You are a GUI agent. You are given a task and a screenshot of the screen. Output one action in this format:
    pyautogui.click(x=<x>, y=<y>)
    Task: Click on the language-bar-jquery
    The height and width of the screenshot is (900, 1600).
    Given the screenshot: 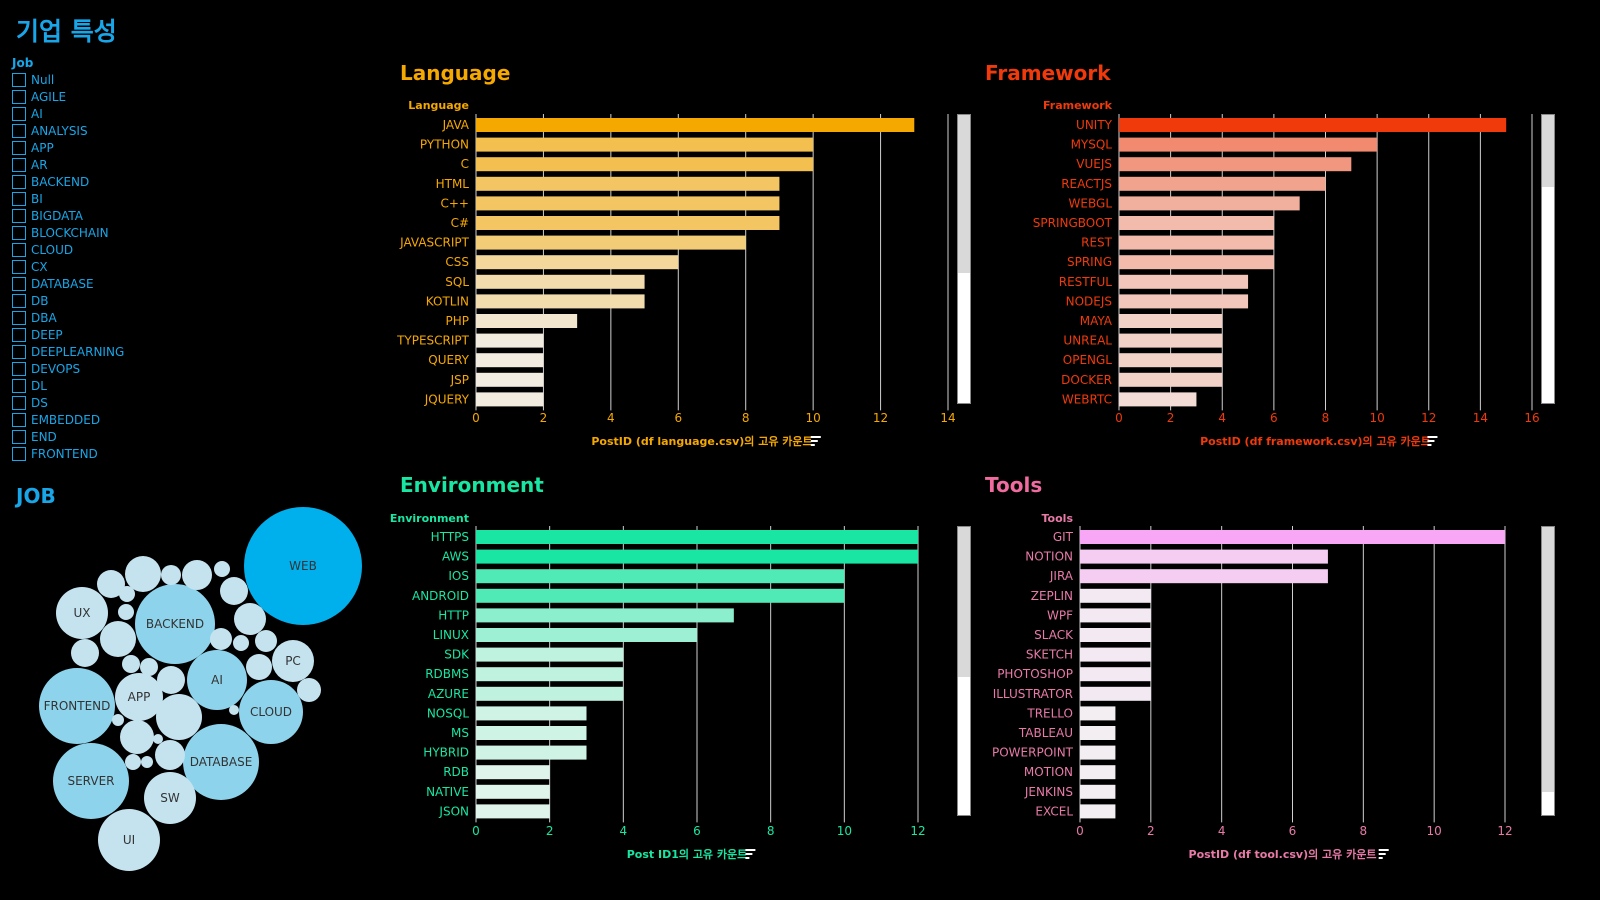 What is the action you would take?
    pyautogui.click(x=510, y=399)
    